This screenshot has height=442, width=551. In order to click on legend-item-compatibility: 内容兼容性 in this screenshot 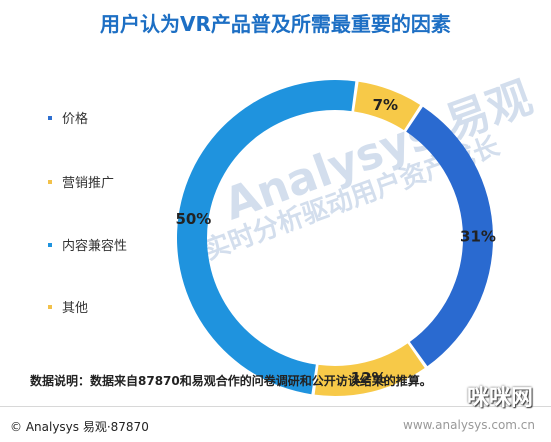, I will do `click(87, 244)`.